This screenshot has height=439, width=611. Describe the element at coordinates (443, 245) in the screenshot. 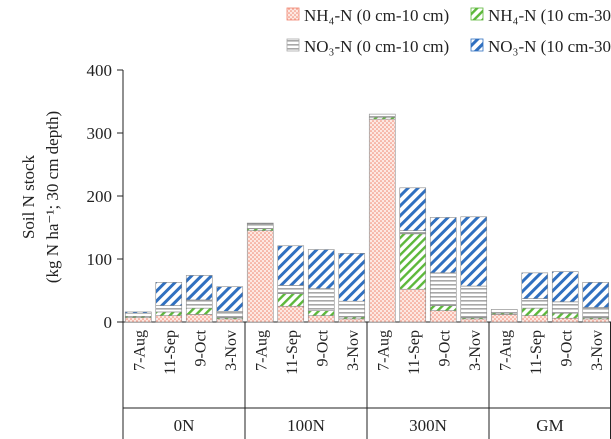

I see `bar-segment-300n-9-oct-s3` at that location.